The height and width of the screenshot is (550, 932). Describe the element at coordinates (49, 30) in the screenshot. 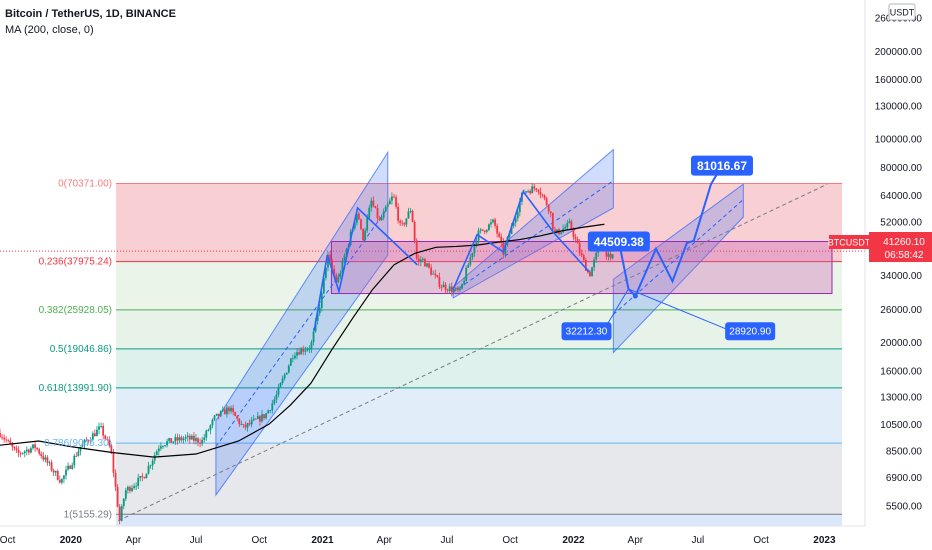

I see `indicator-title: MA (200, close, 0)` at that location.